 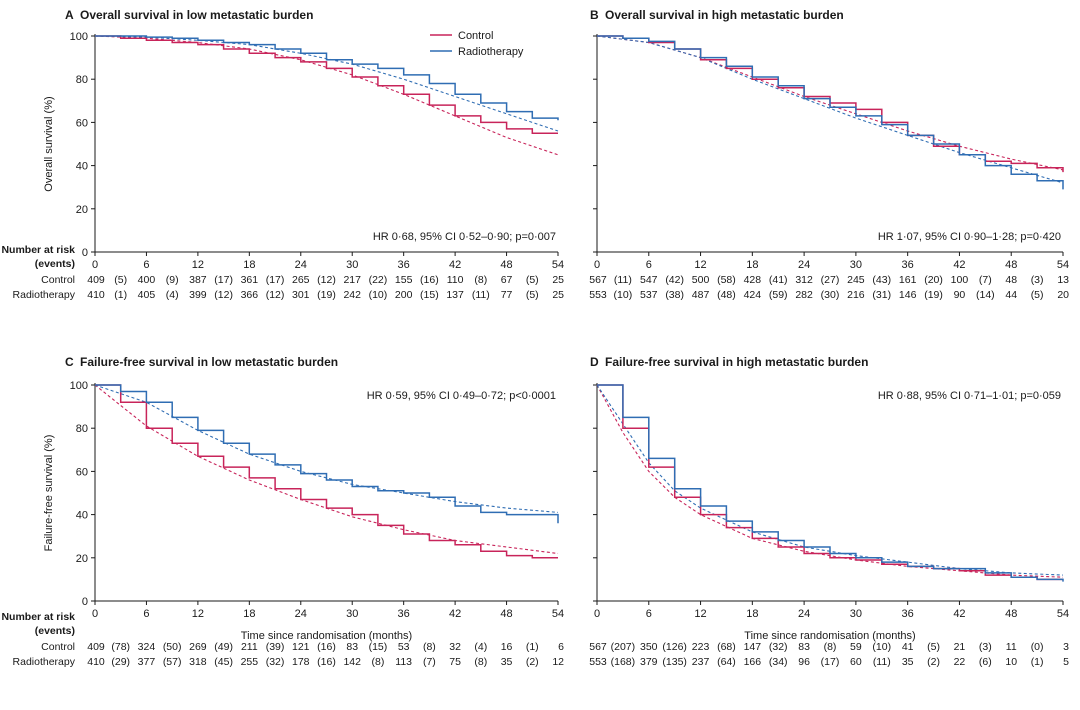 I want to click on legend-label-radiotherapy: Radiotherapy, so click(x=491, y=52).